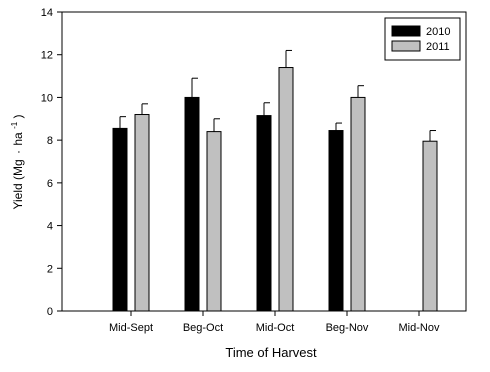  Describe the element at coordinates (50, 312) in the screenshot. I see `y-tick-label: 0` at that location.